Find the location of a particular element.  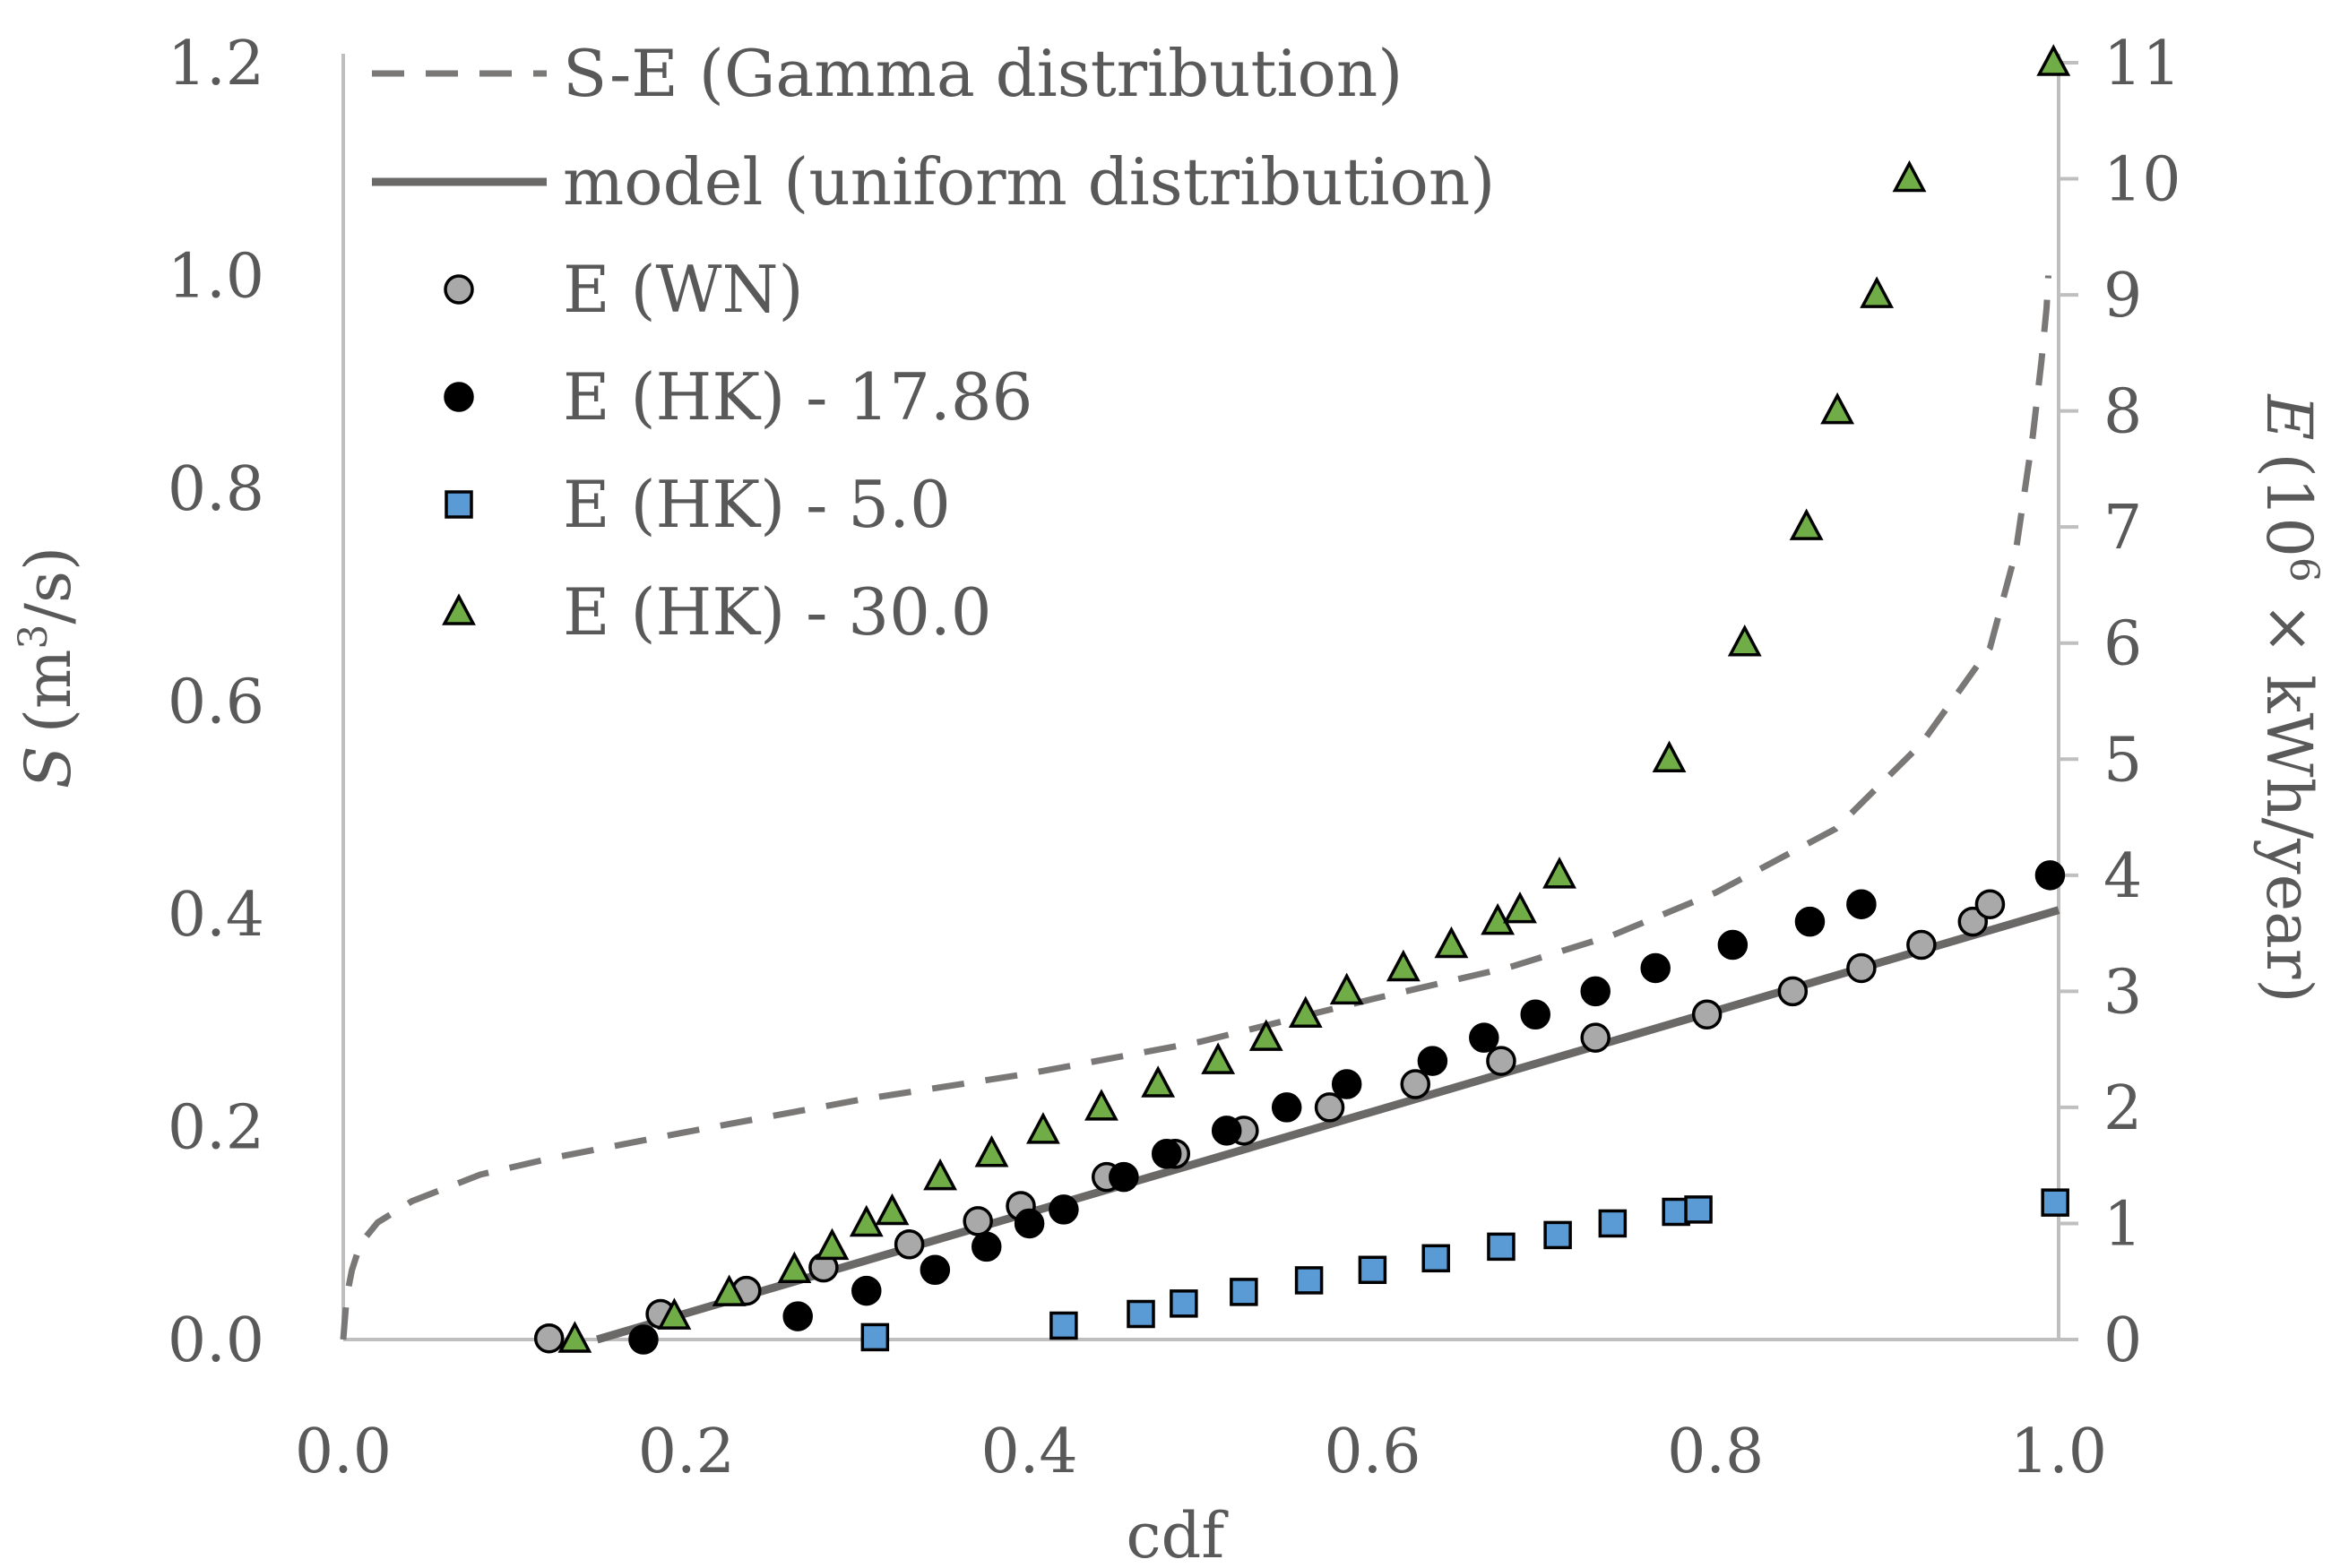

x-tick-label: 0.4 is located at coordinates (1029, 1452).